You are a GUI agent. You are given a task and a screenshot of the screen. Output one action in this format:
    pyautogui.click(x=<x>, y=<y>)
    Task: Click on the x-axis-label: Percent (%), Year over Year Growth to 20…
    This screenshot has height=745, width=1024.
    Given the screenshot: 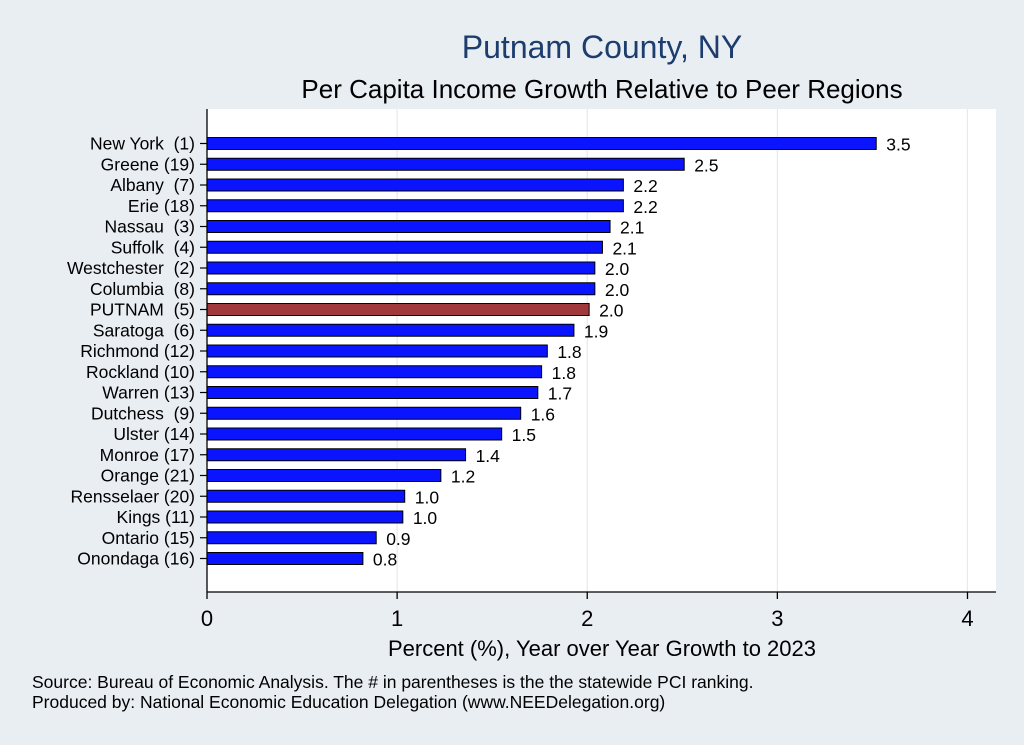 What is the action you would take?
    pyautogui.click(x=602, y=648)
    